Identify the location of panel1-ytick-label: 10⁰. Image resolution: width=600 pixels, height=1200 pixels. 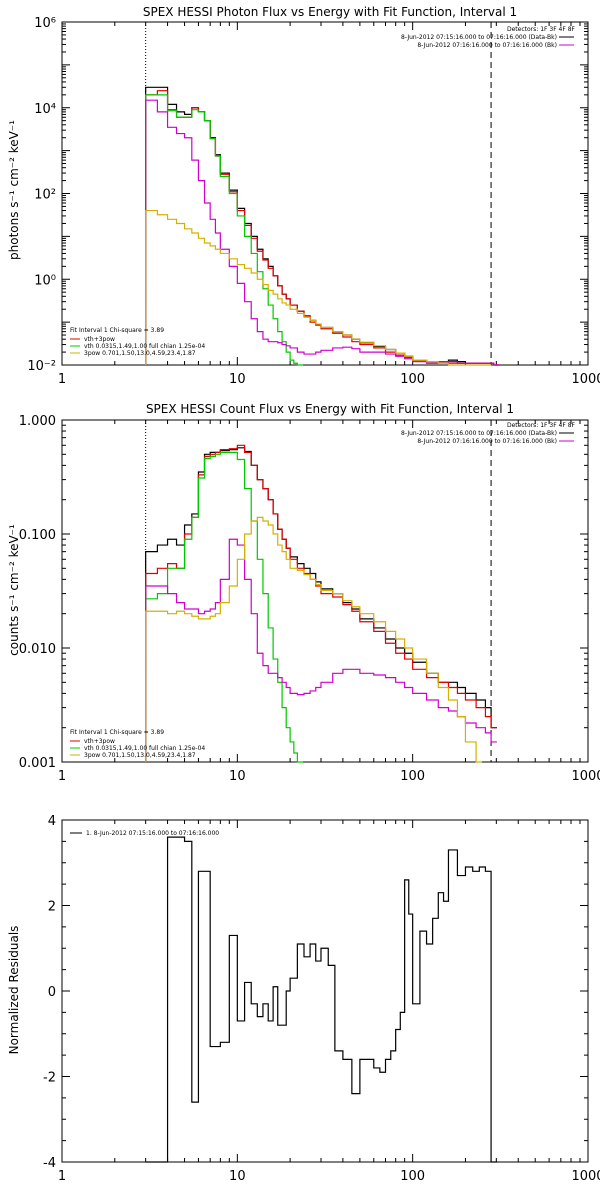
(45, 280).